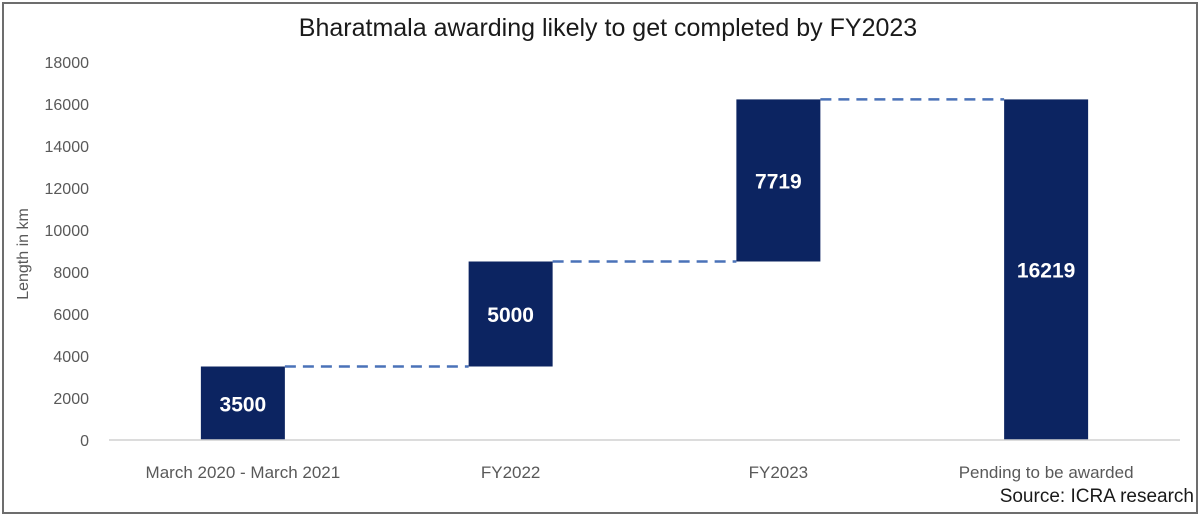 The image size is (1200, 516). What do you see at coordinates (1046, 472) in the screenshot?
I see `x-category-label: Pending to be awarded` at bounding box center [1046, 472].